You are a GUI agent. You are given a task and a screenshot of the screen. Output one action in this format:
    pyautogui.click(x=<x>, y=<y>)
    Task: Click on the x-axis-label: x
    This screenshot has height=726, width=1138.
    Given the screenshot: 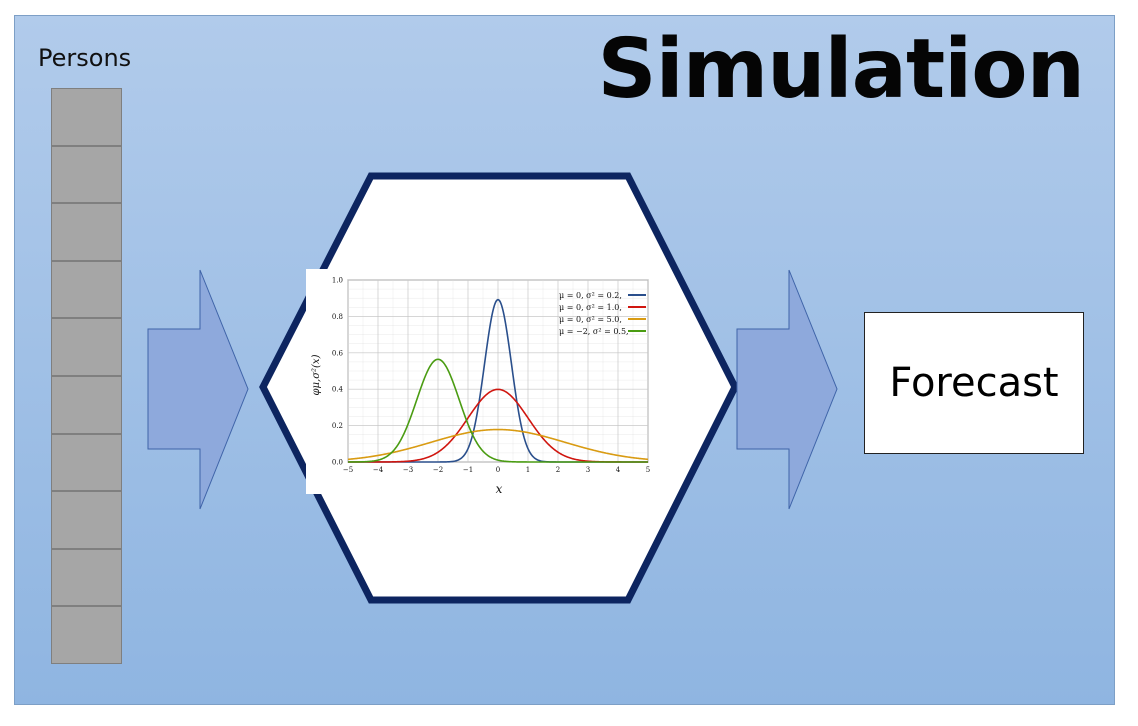 What is the action you would take?
    pyautogui.click(x=499, y=488)
    